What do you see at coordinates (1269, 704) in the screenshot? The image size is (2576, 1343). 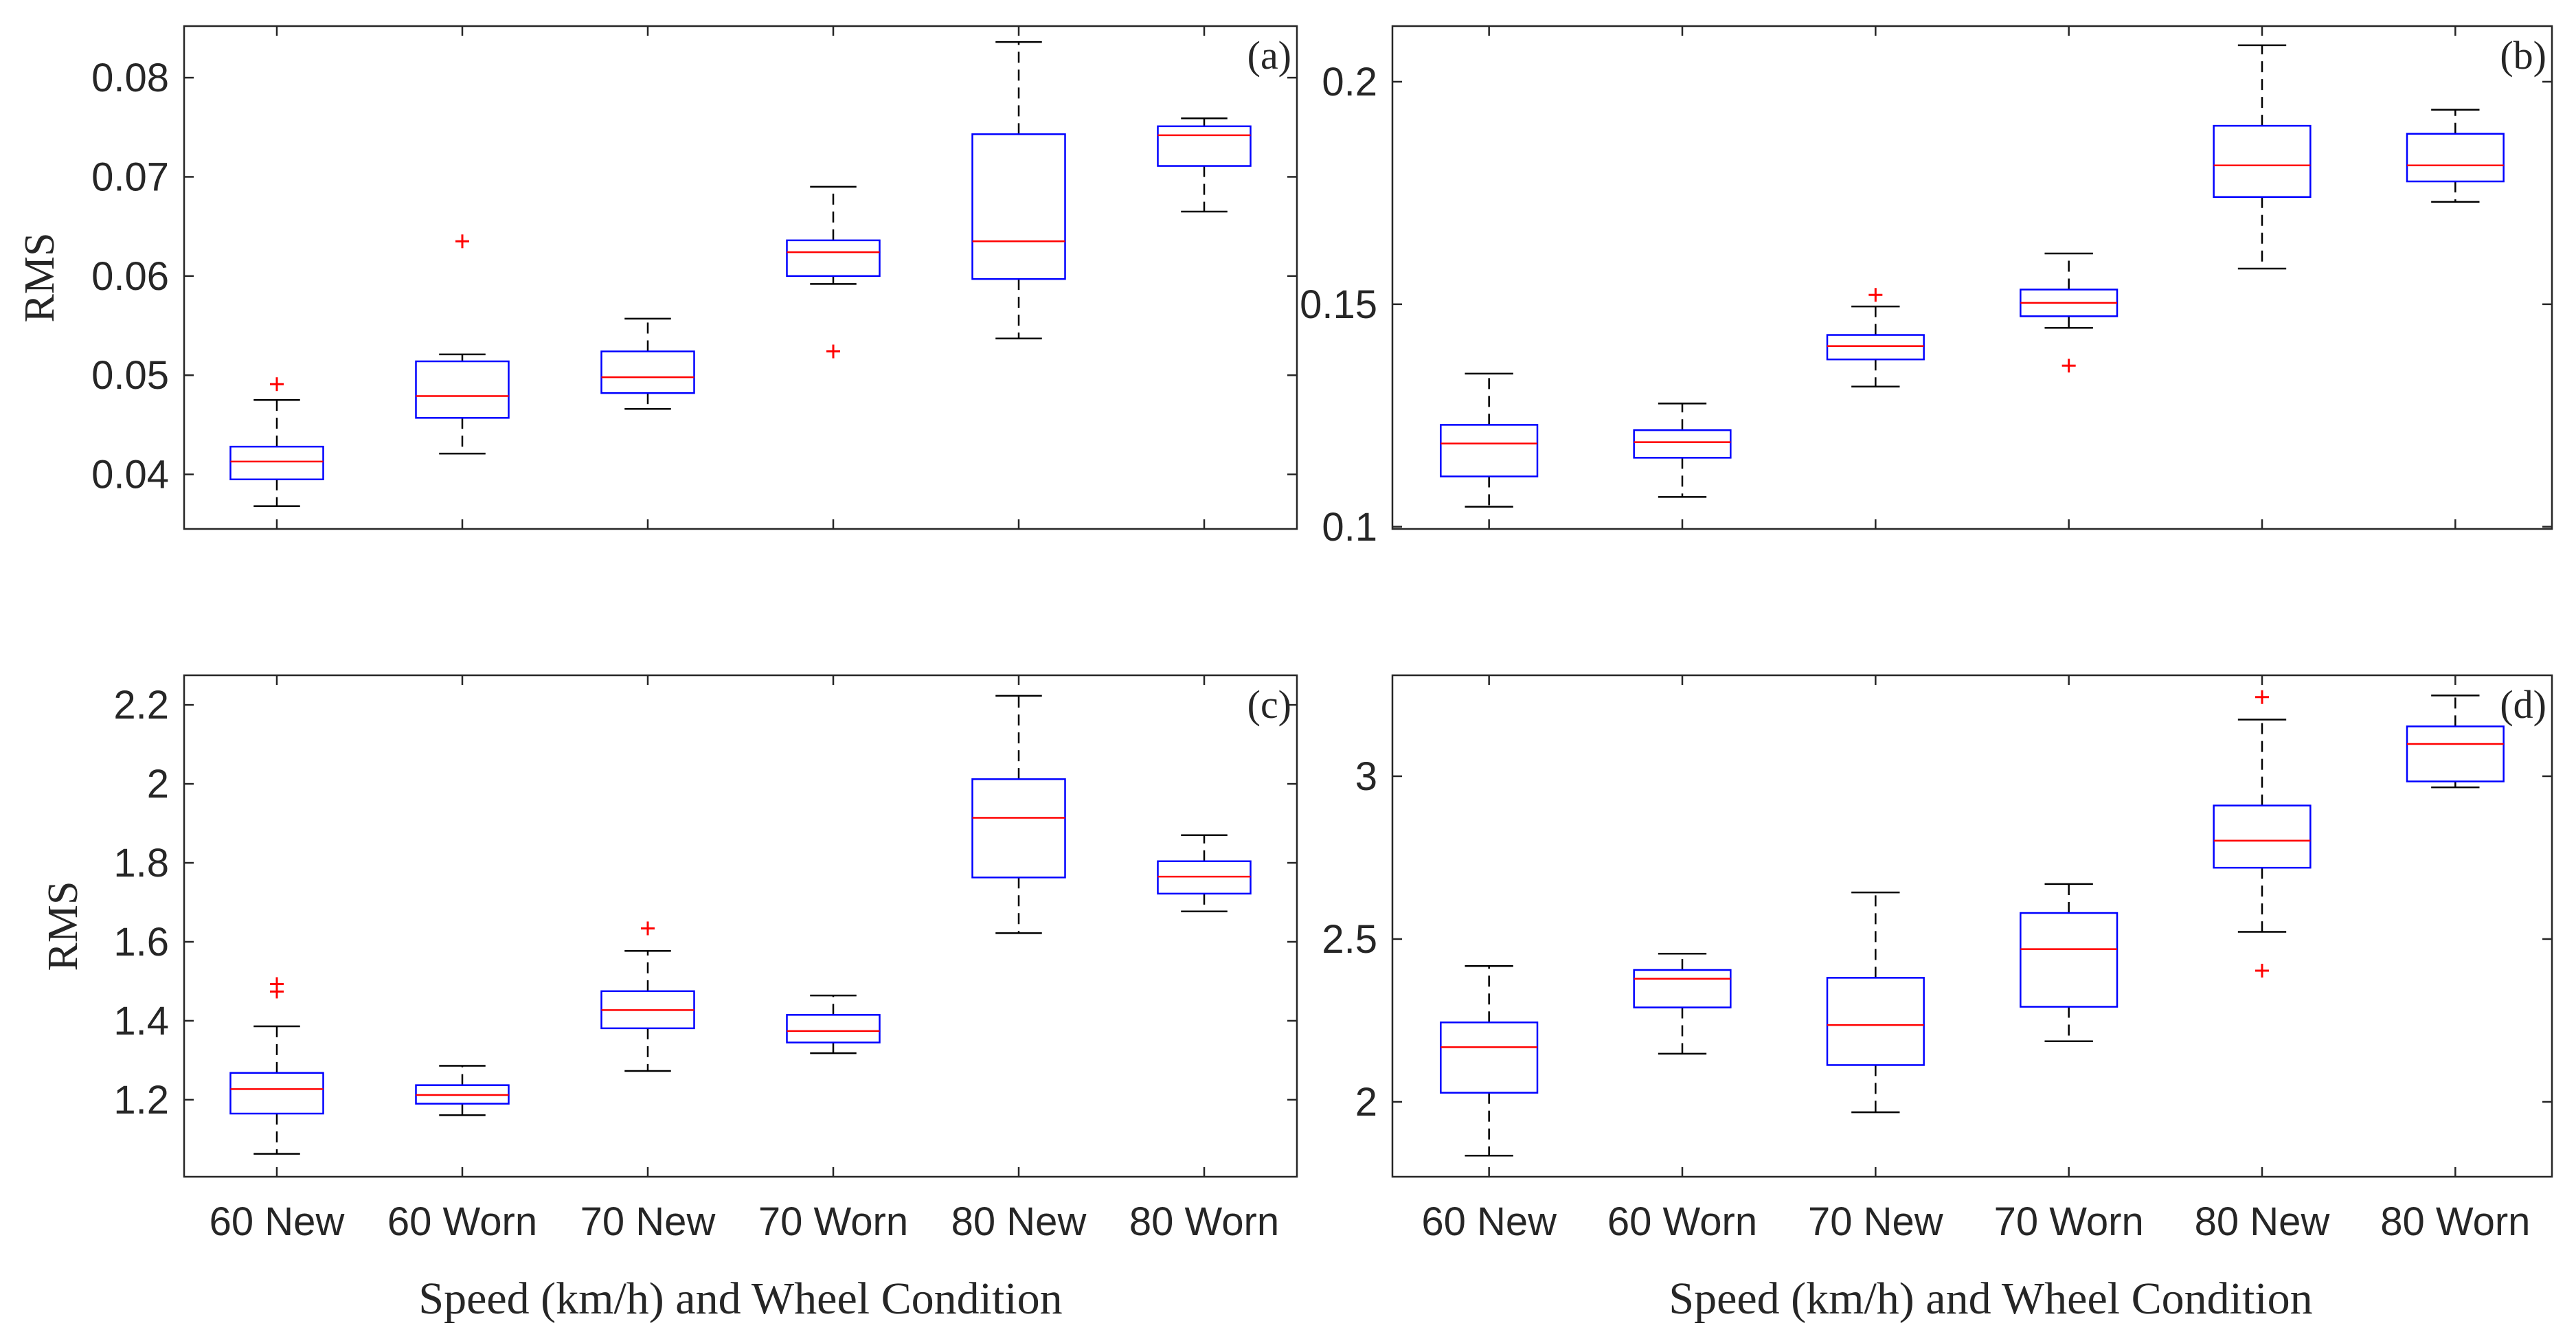 I see `panel-label: (c)` at bounding box center [1269, 704].